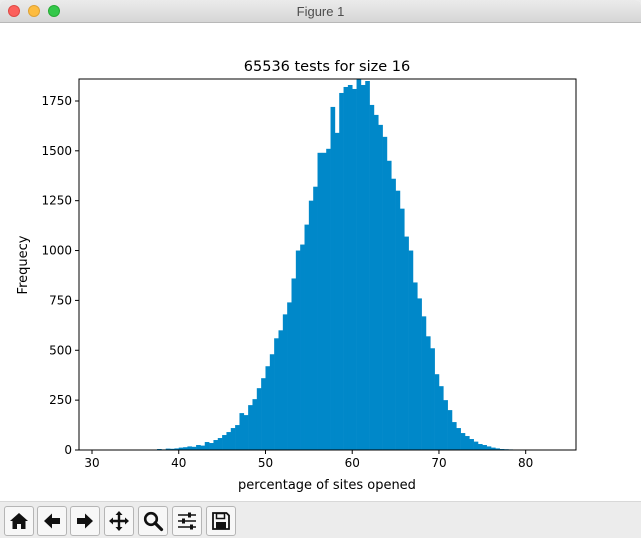  I want to click on zoom-icon, so click(153, 521).